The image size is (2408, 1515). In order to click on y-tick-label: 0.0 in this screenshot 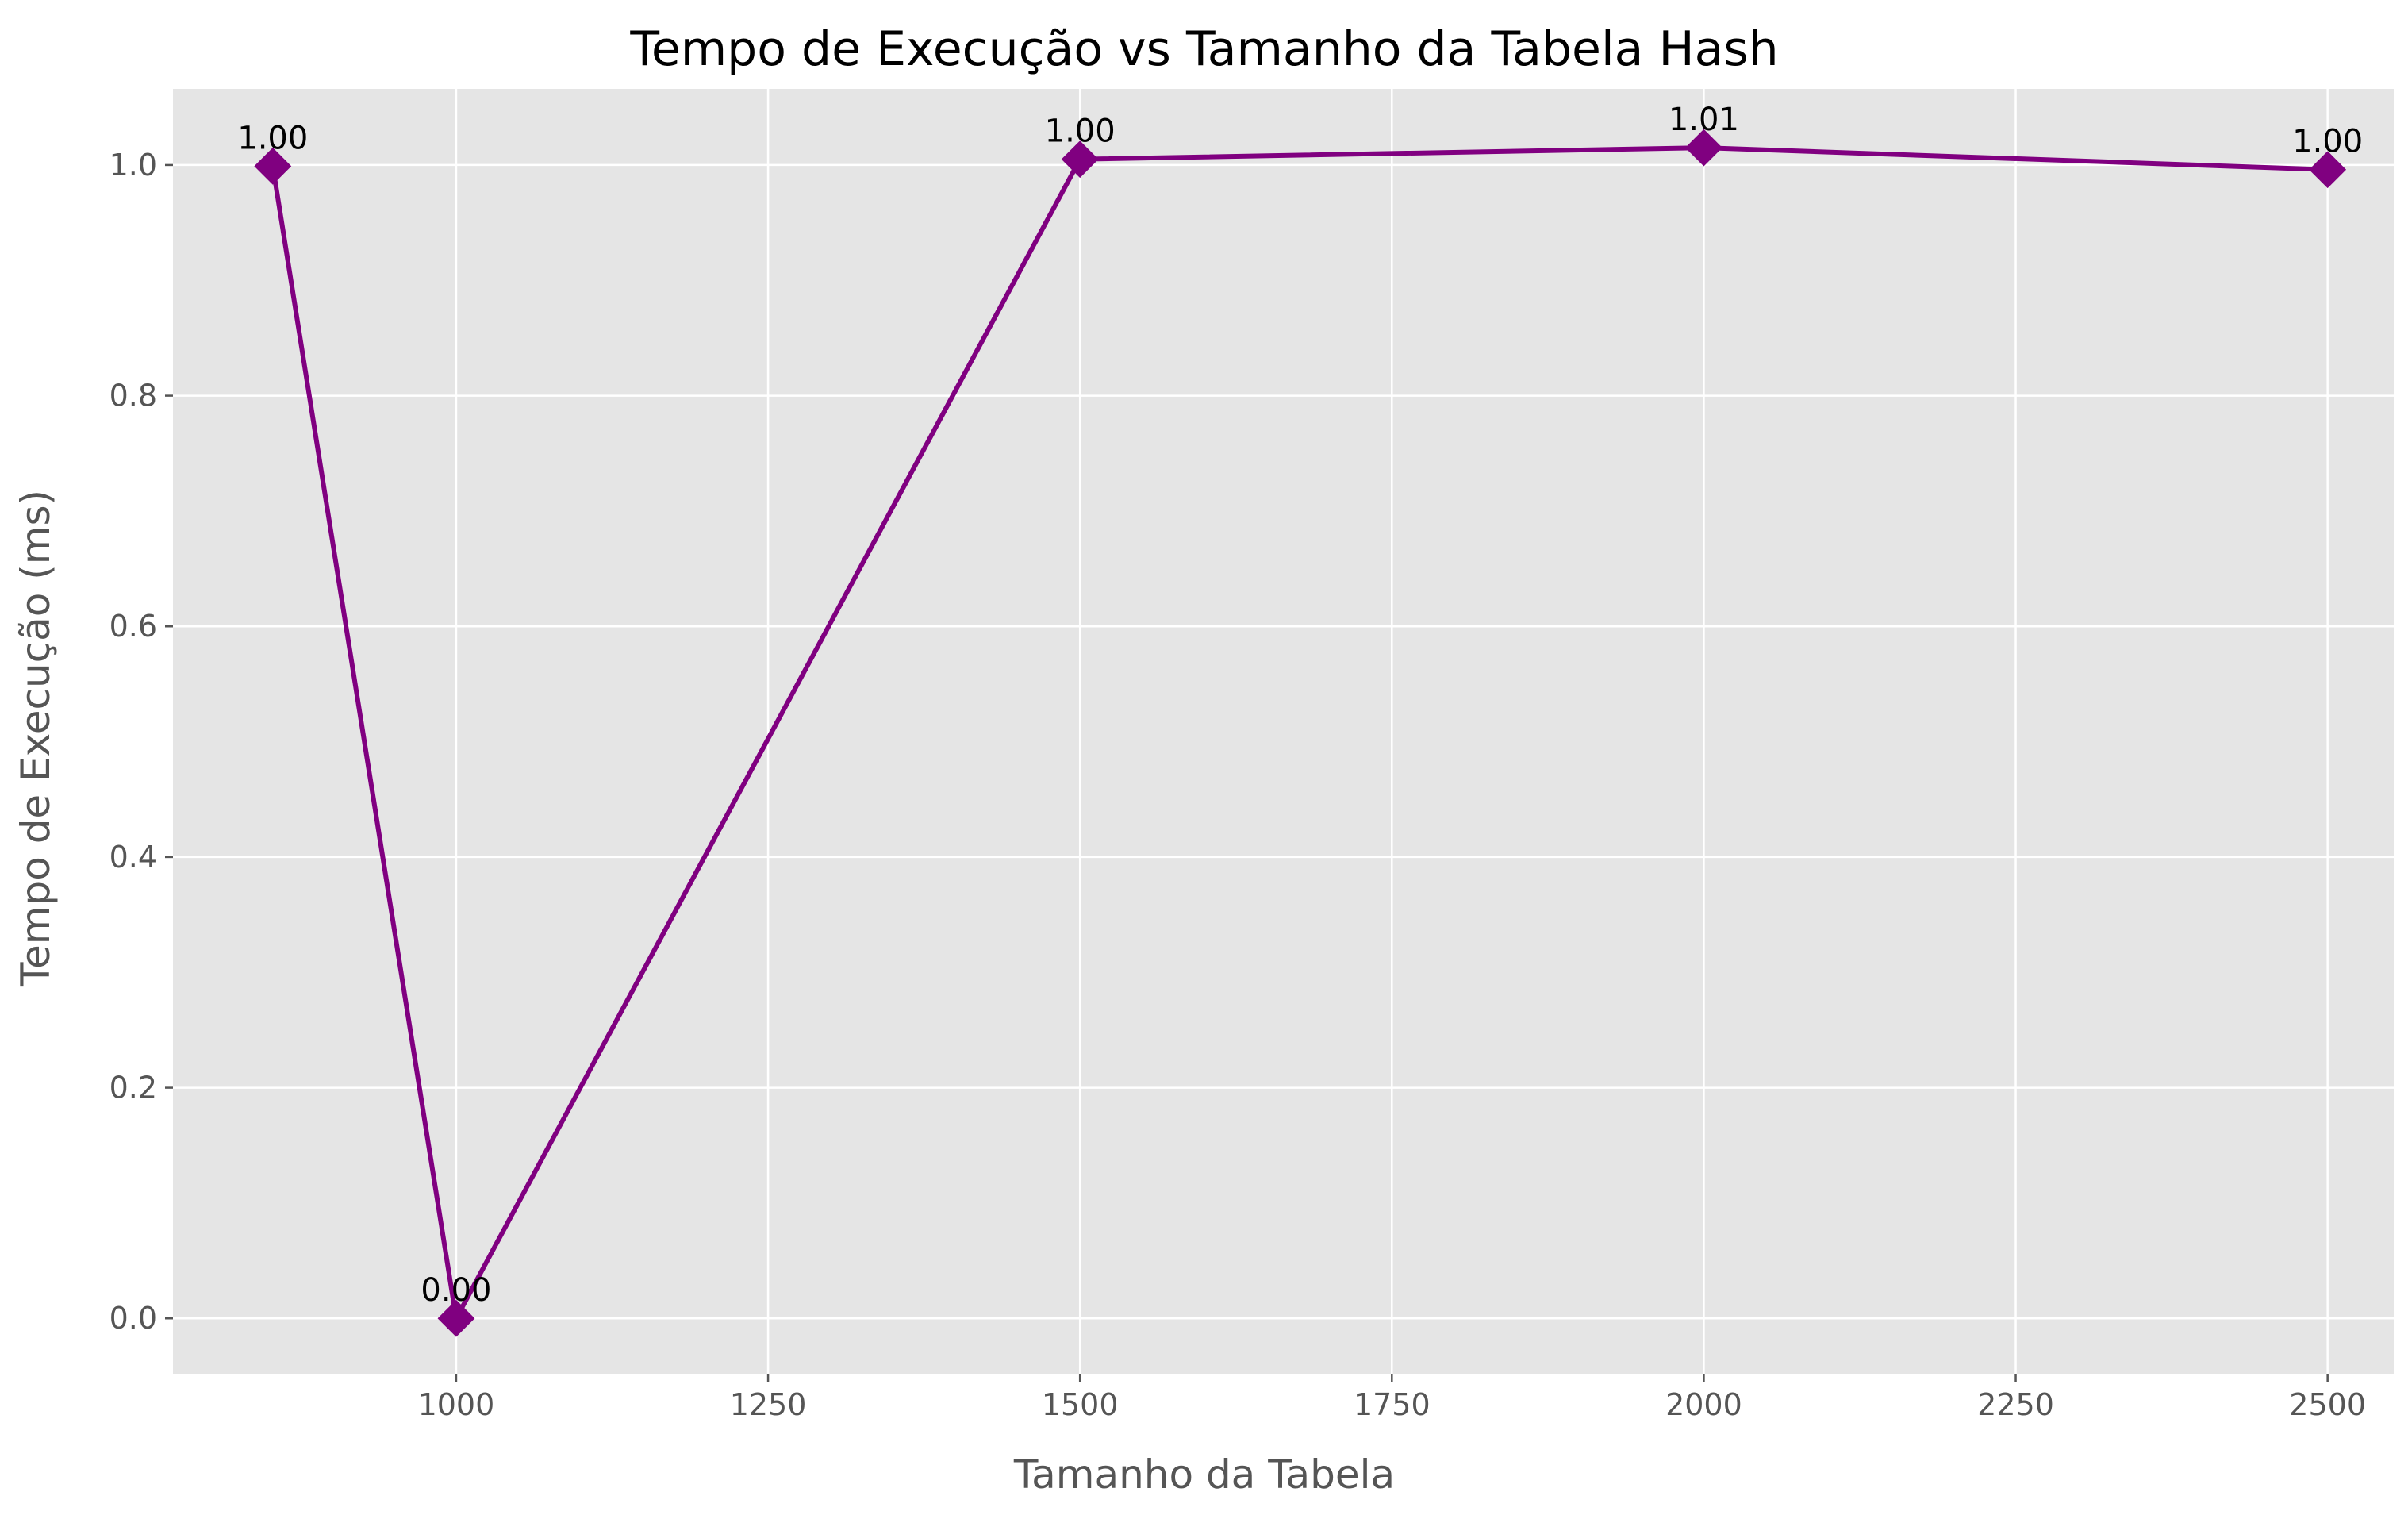, I will do `click(133, 1319)`.